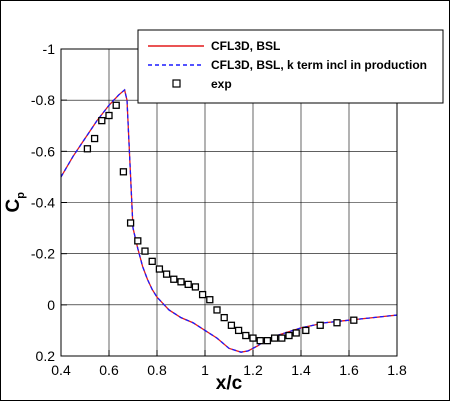  Describe the element at coordinates (301, 370) in the screenshot. I see `x-tick-label: 1.4` at that location.